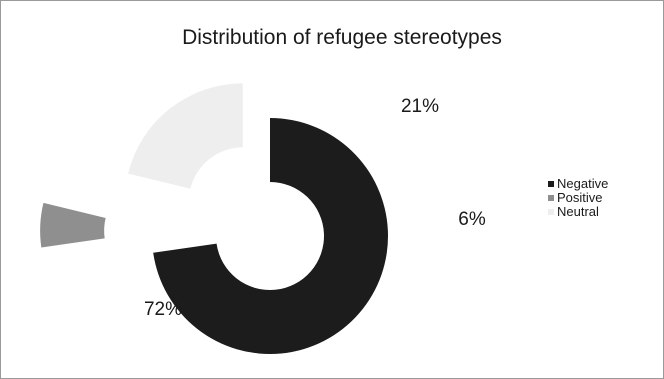 Image resolution: width=664 pixels, height=379 pixels. I want to click on data-label-neutral: 21%, so click(420, 106).